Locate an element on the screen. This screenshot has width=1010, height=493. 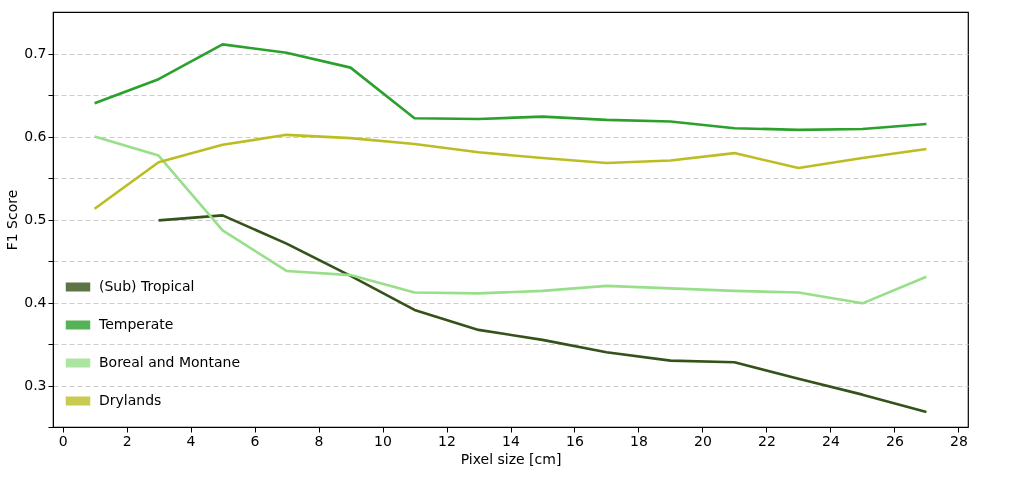
x-tick-label: 8 is located at coordinates (319, 440).